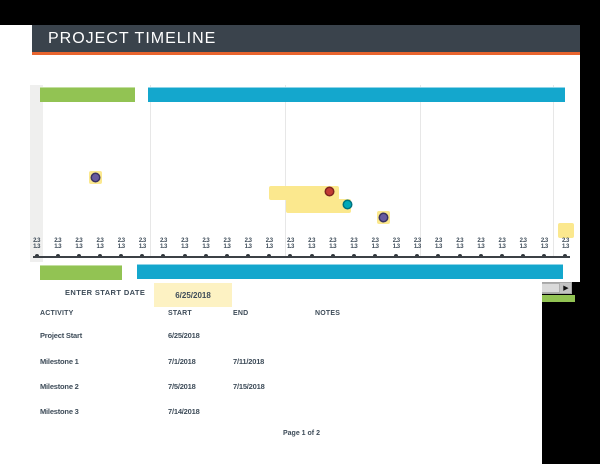 The image size is (600, 464). I want to click on table-row: Milestone 3 7/14/2018, so click(271, 413).